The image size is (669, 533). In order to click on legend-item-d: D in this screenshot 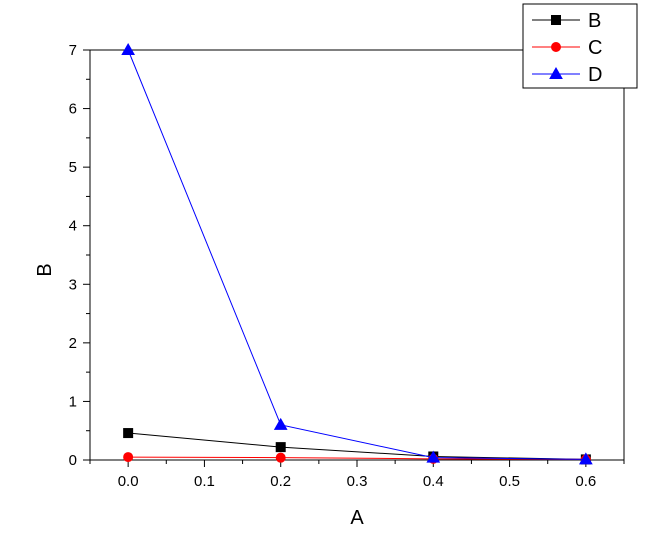, I will do `click(567, 75)`.